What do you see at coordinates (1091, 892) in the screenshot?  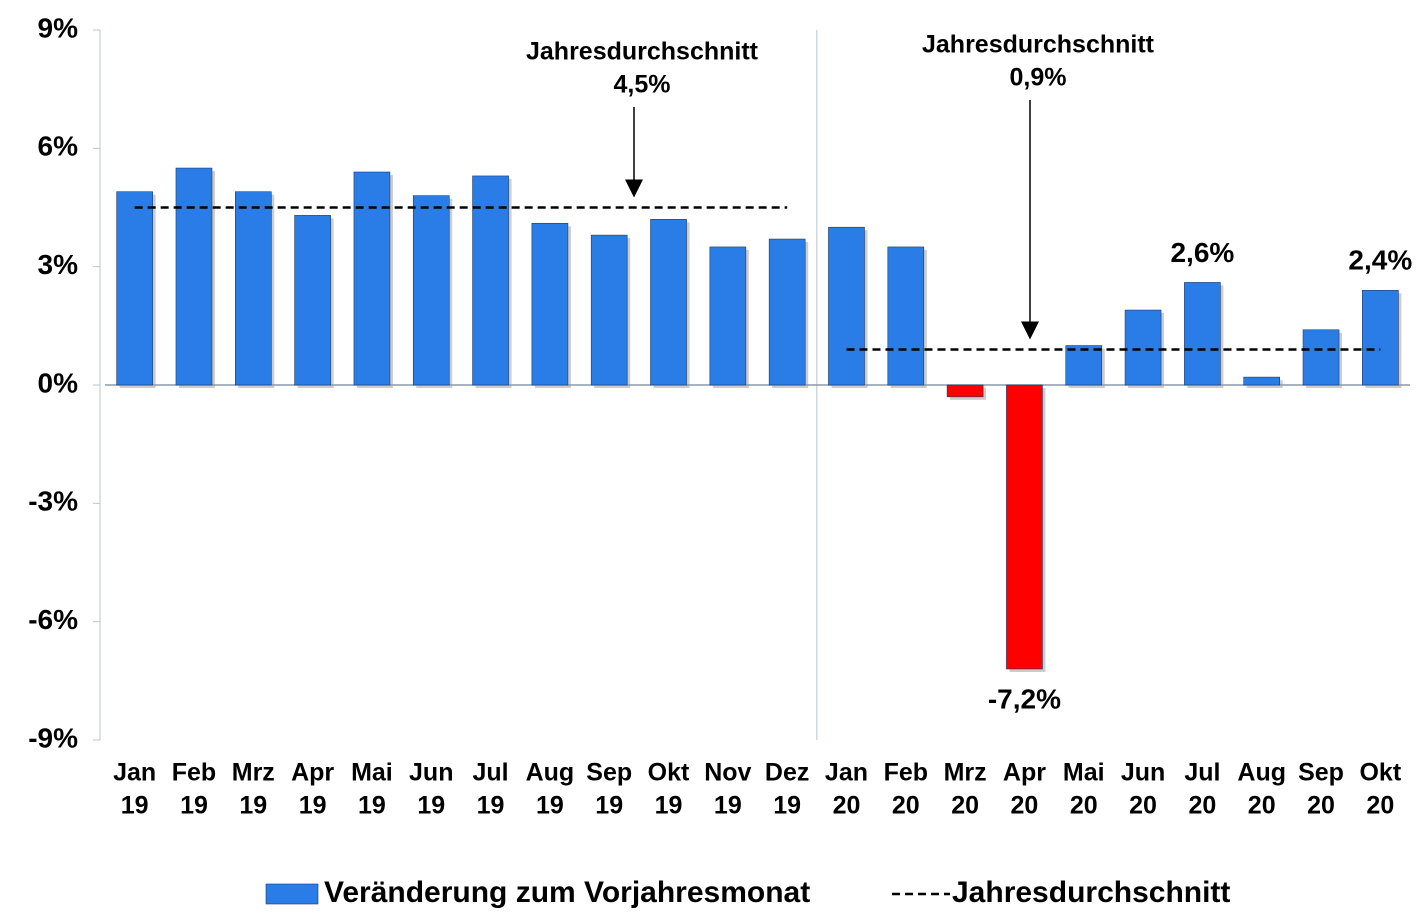 I see `legend-label: Jahresdurchschnitt` at bounding box center [1091, 892].